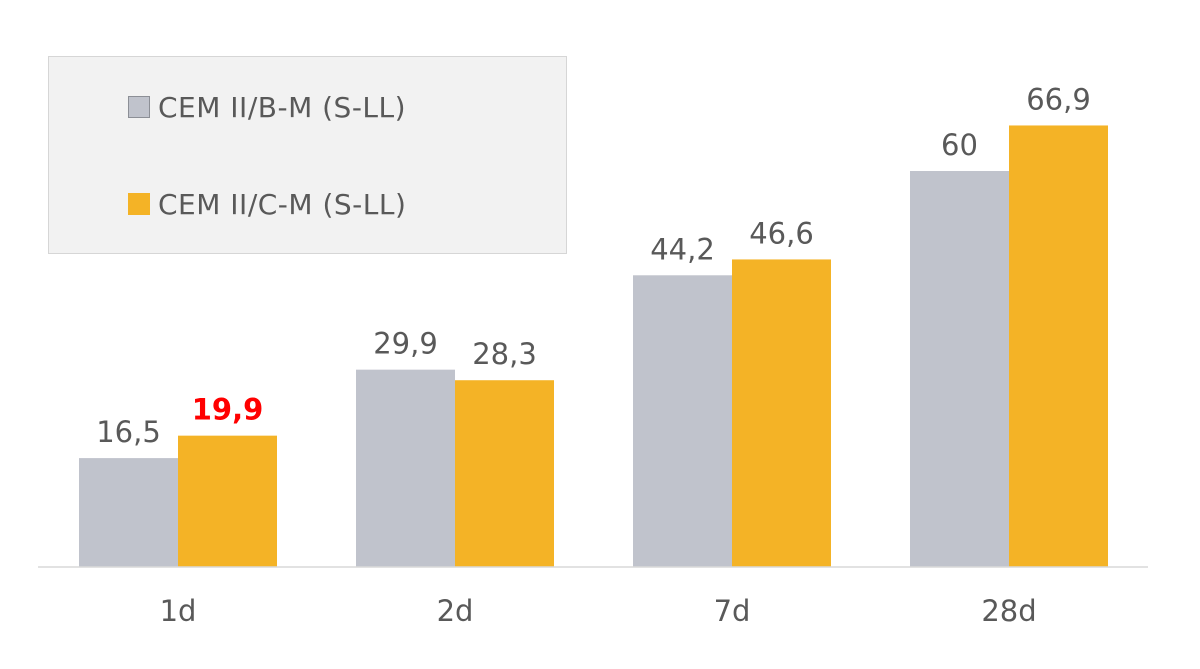  What do you see at coordinates (1058, 99) in the screenshot?
I see `value-label-28d-series-2: 66,9` at bounding box center [1058, 99].